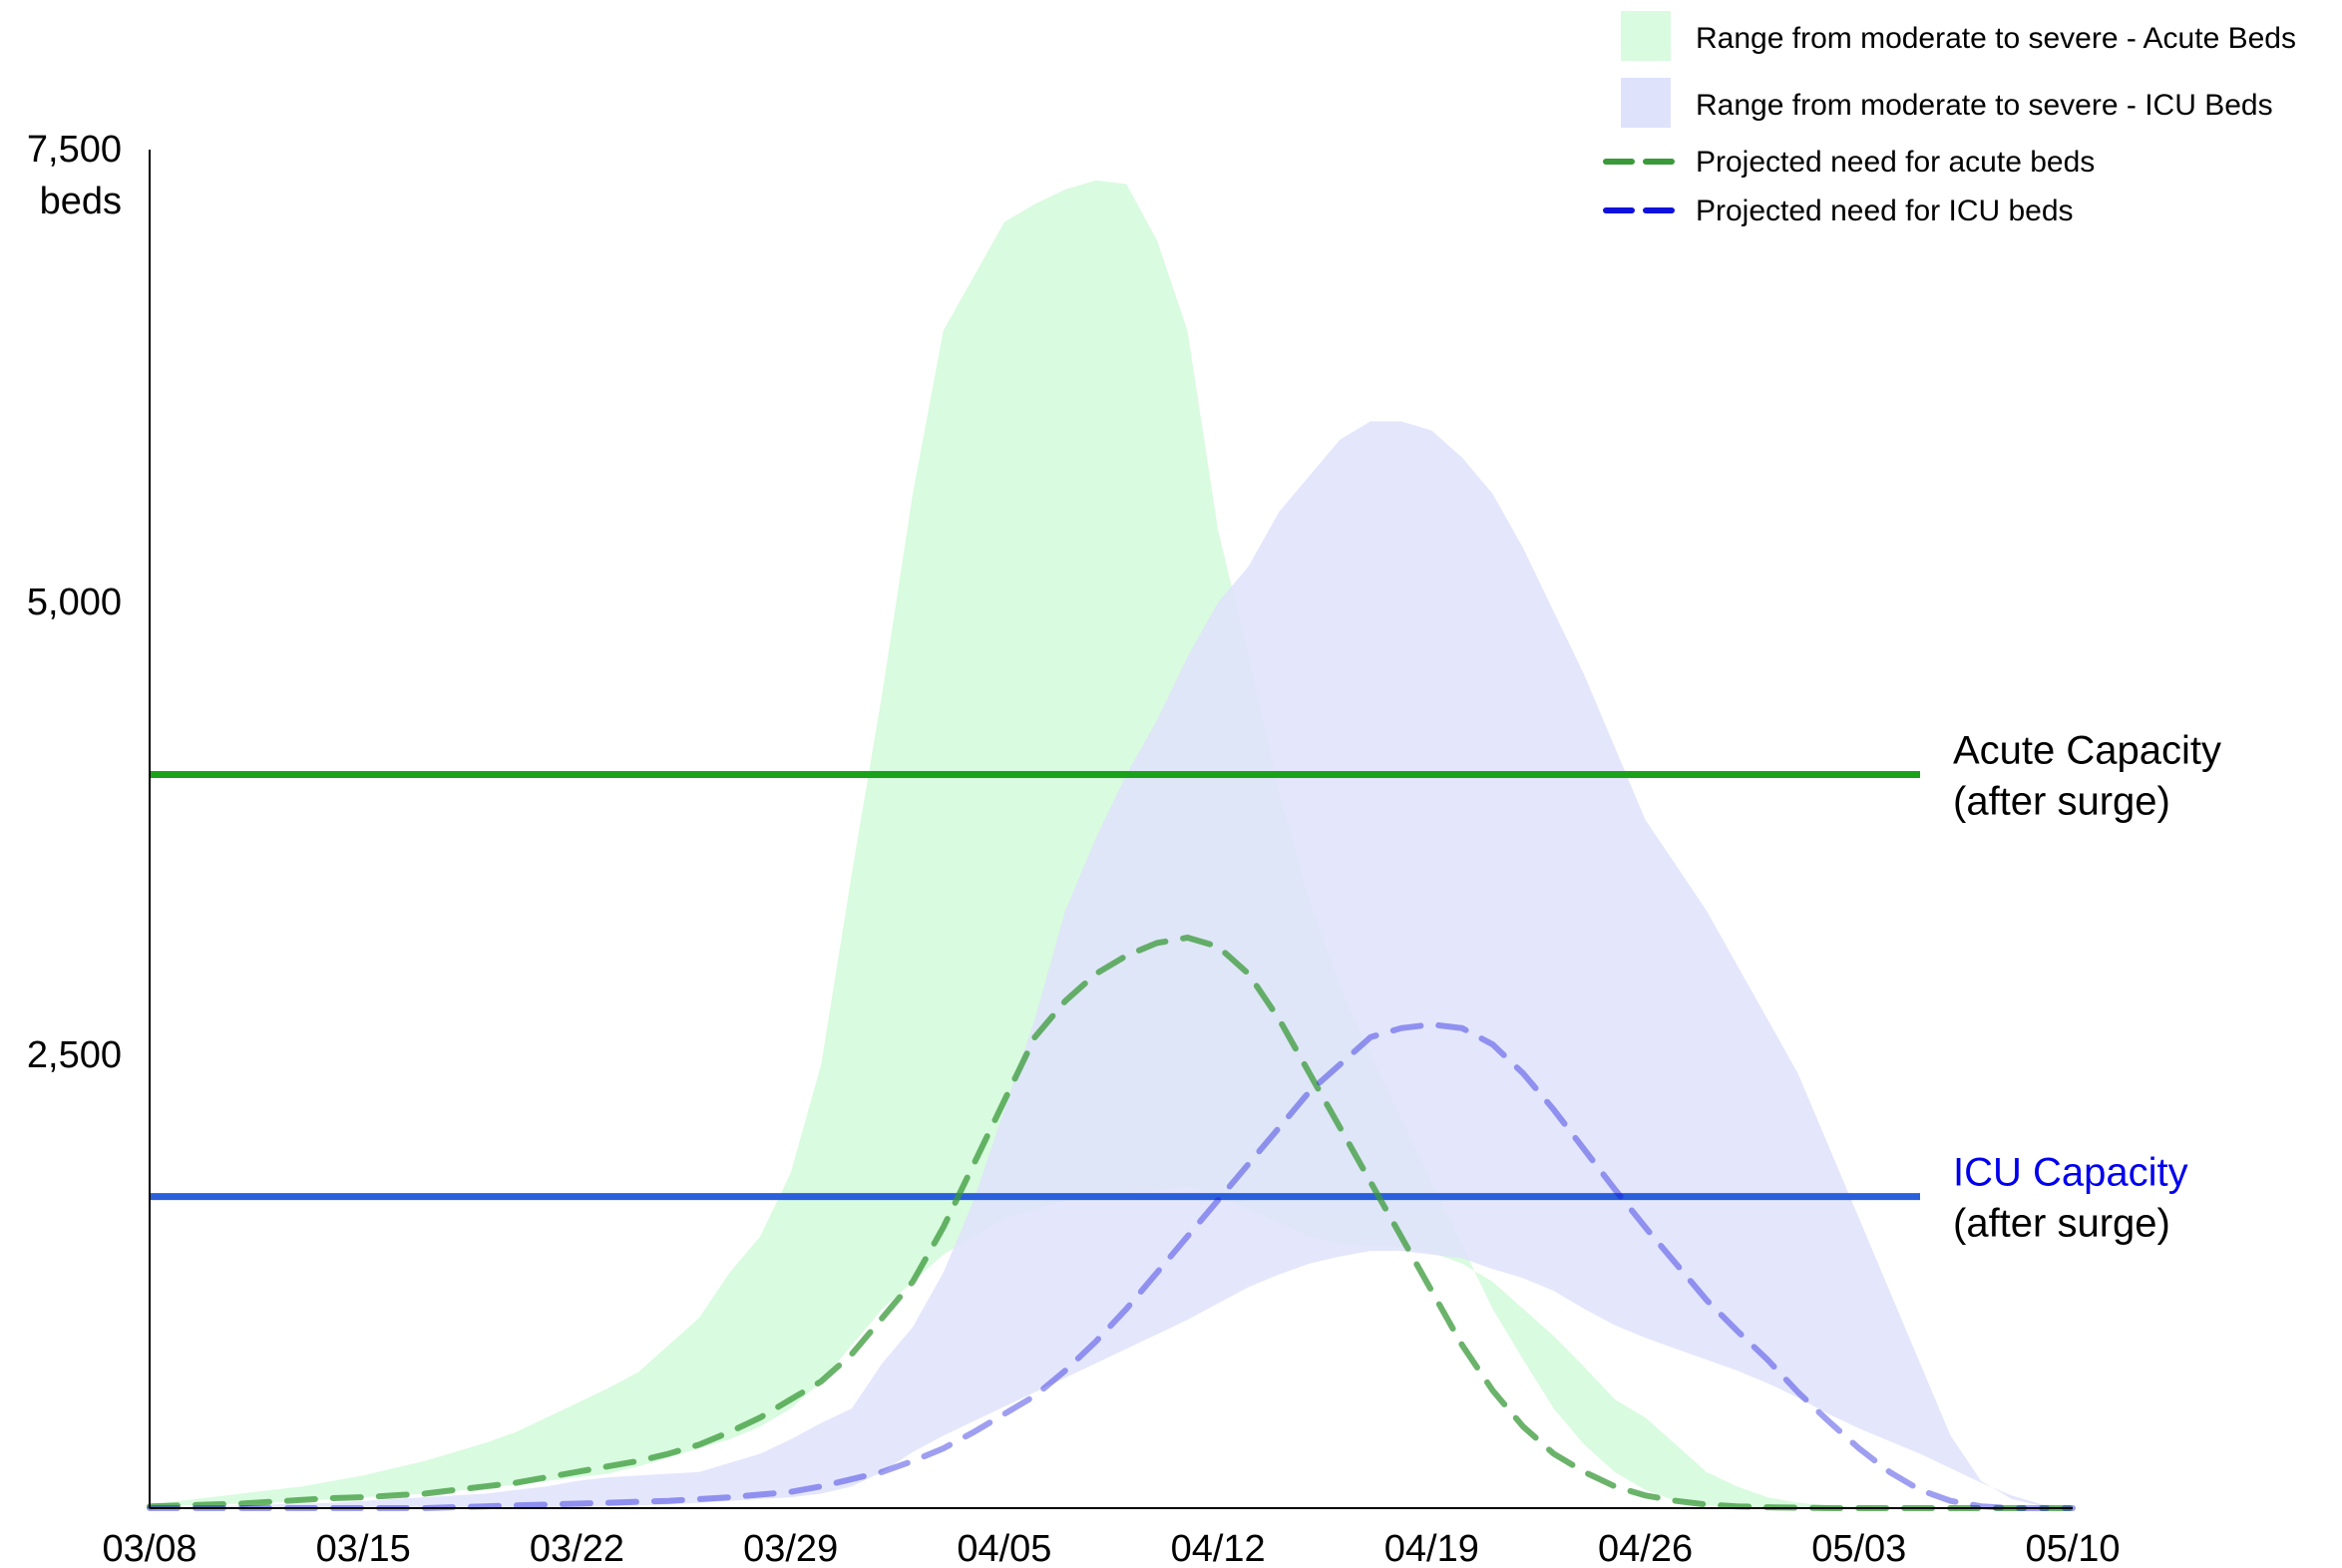 The width and height of the screenshot is (2342, 1568). Describe the element at coordinates (2073, 1548) in the screenshot. I see `x-tick-label: 05/10` at that location.